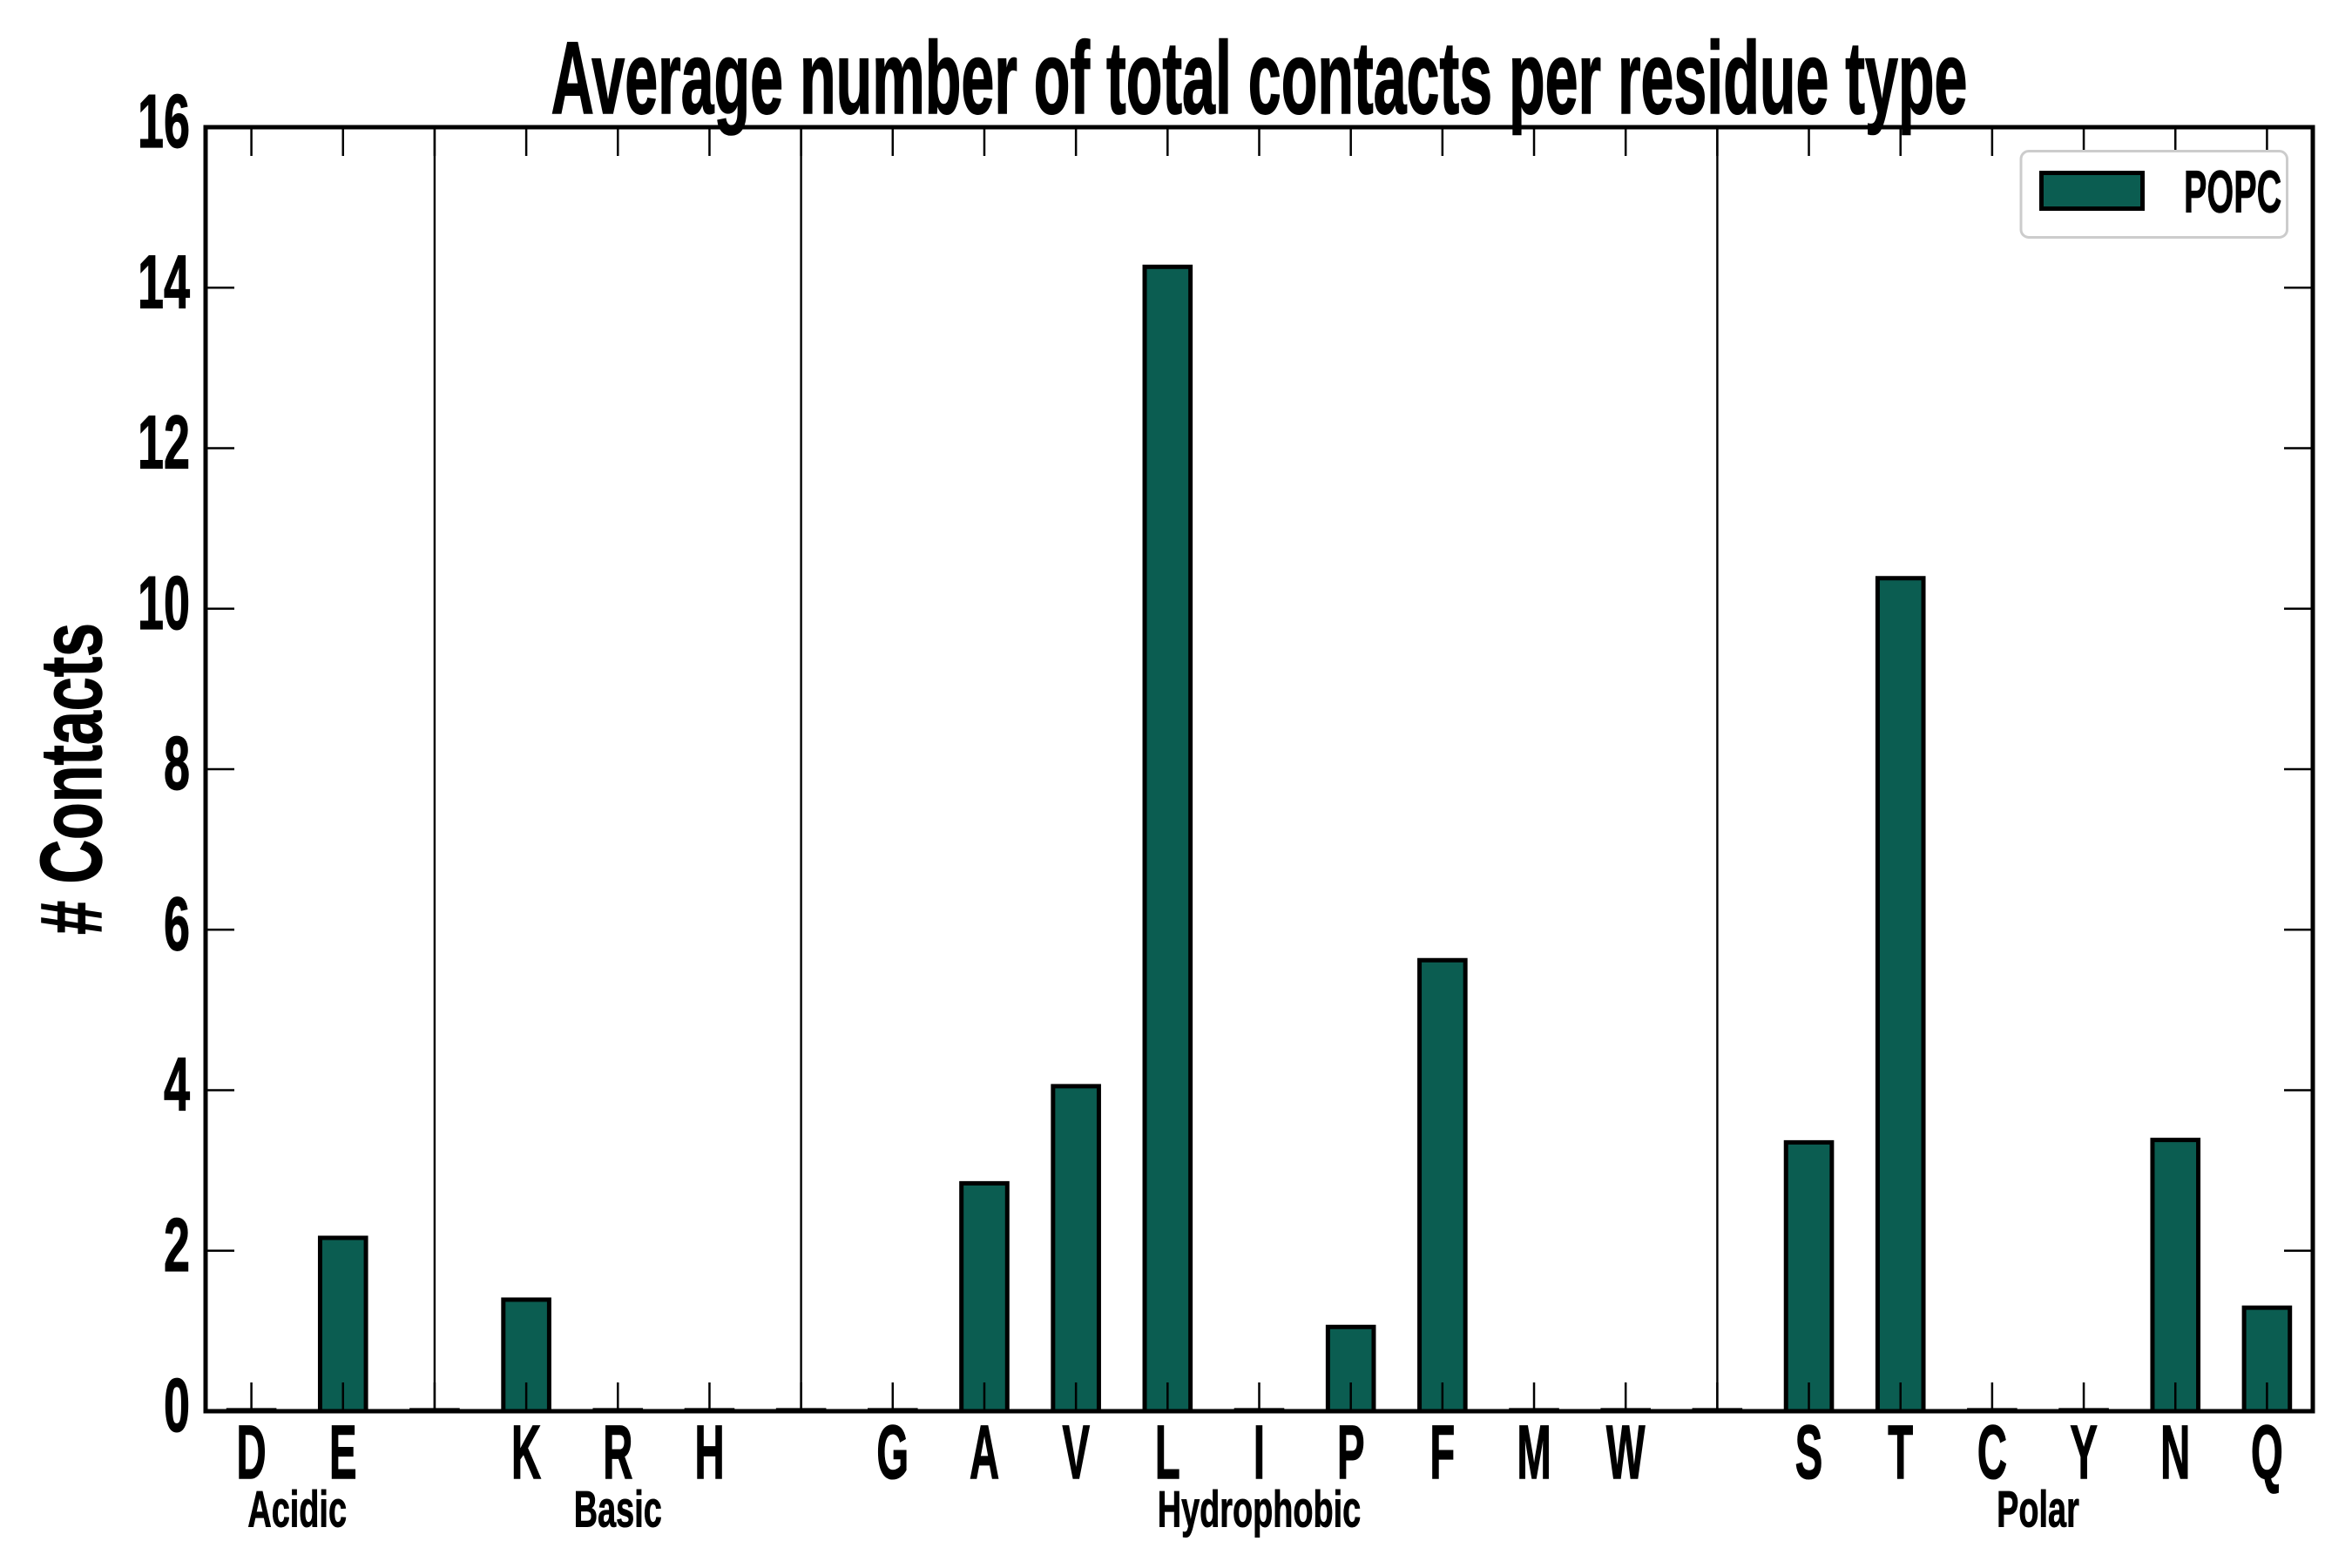 The height and width of the screenshot is (1568, 2352). What do you see at coordinates (177, 763) in the screenshot?
I see `svg-text: 8` at bounding box center [177, 763].